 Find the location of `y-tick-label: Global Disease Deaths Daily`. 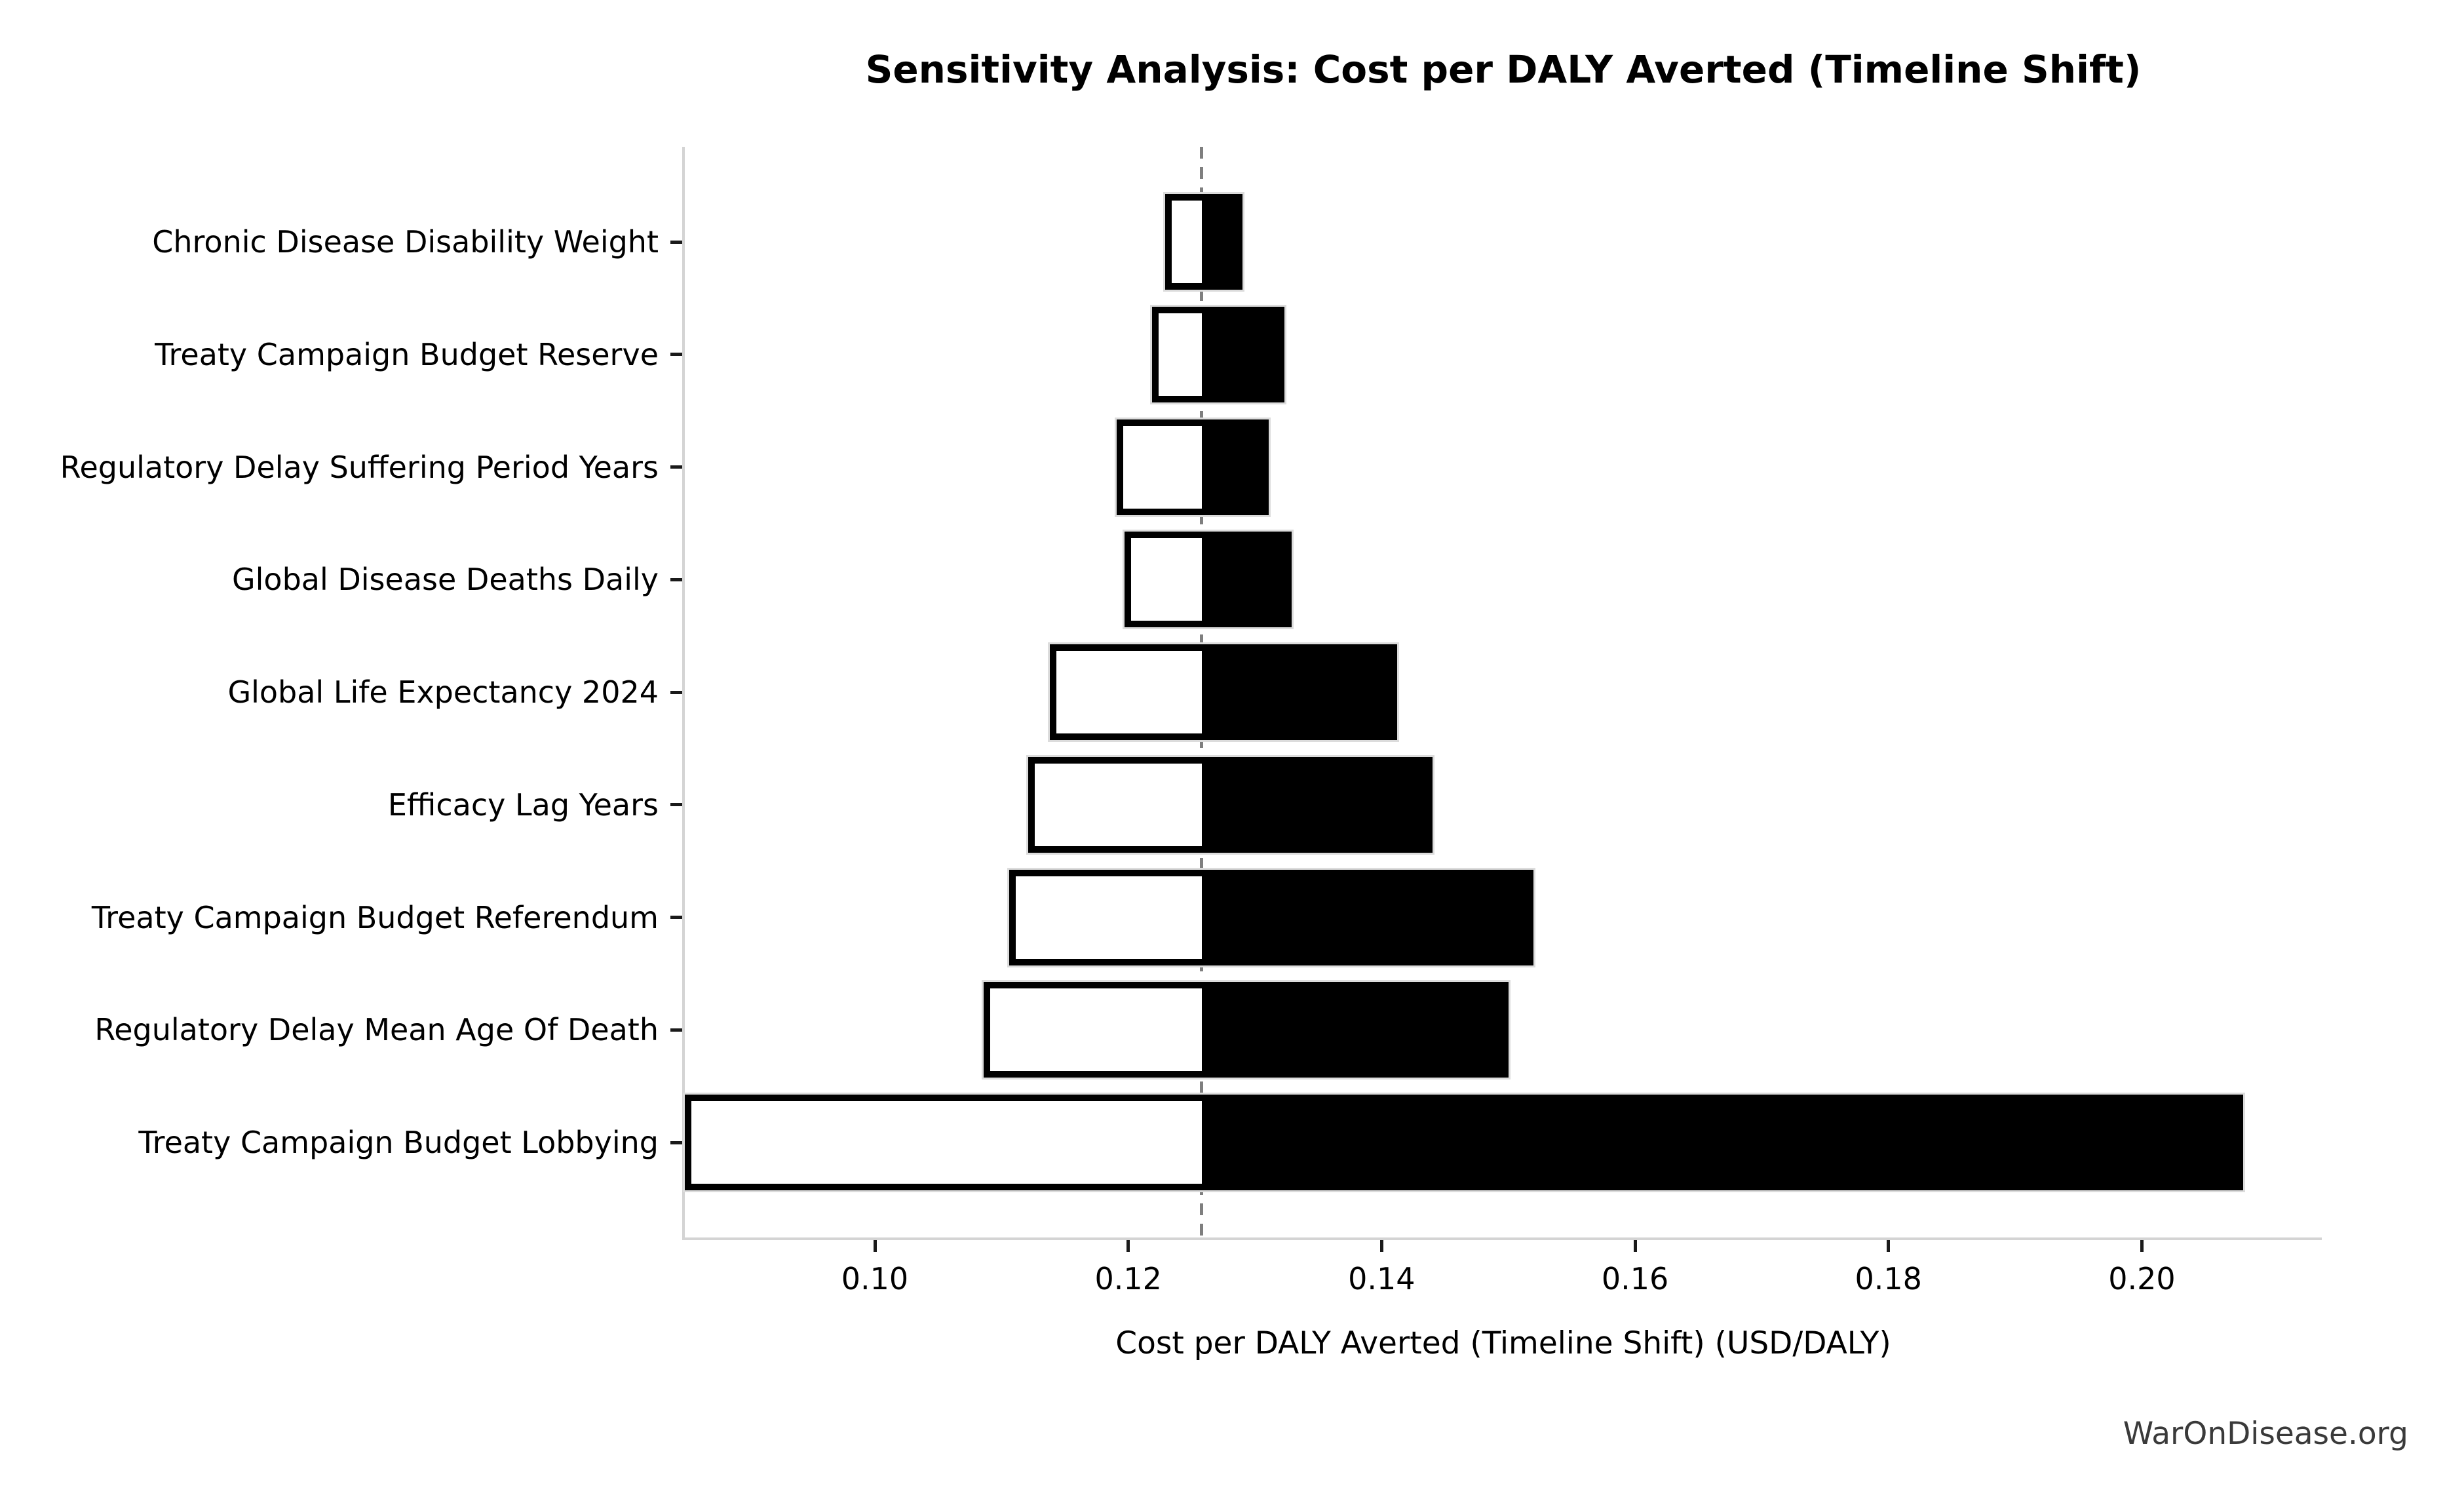

y-tick-label: Global Disease Deaths Daily is located at coordinates (445, 580).